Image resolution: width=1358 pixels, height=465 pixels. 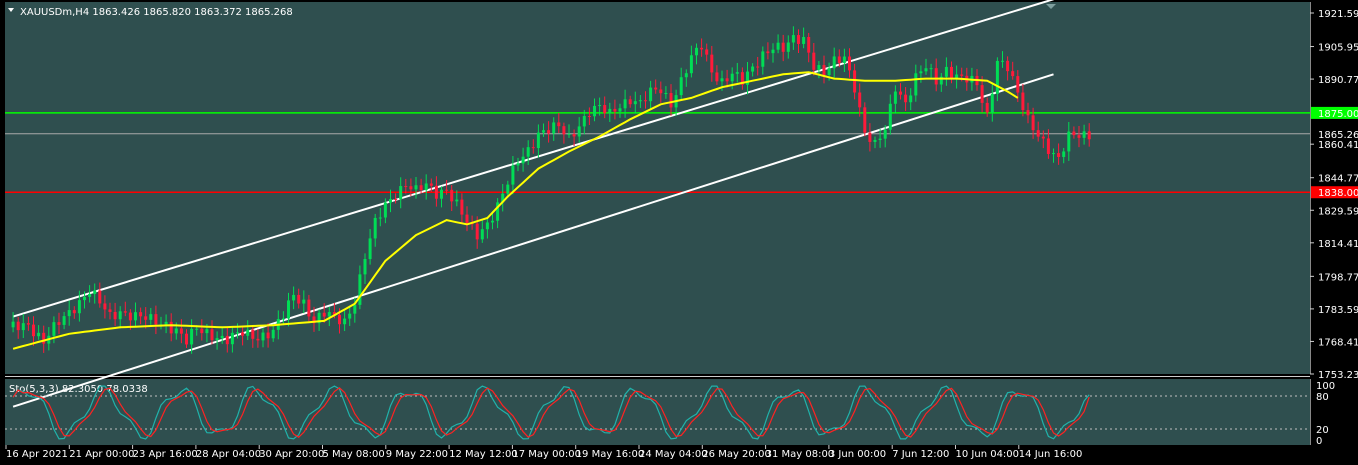 I want to click on chart-menu-arrow-icon, so click(x=11, y=10).